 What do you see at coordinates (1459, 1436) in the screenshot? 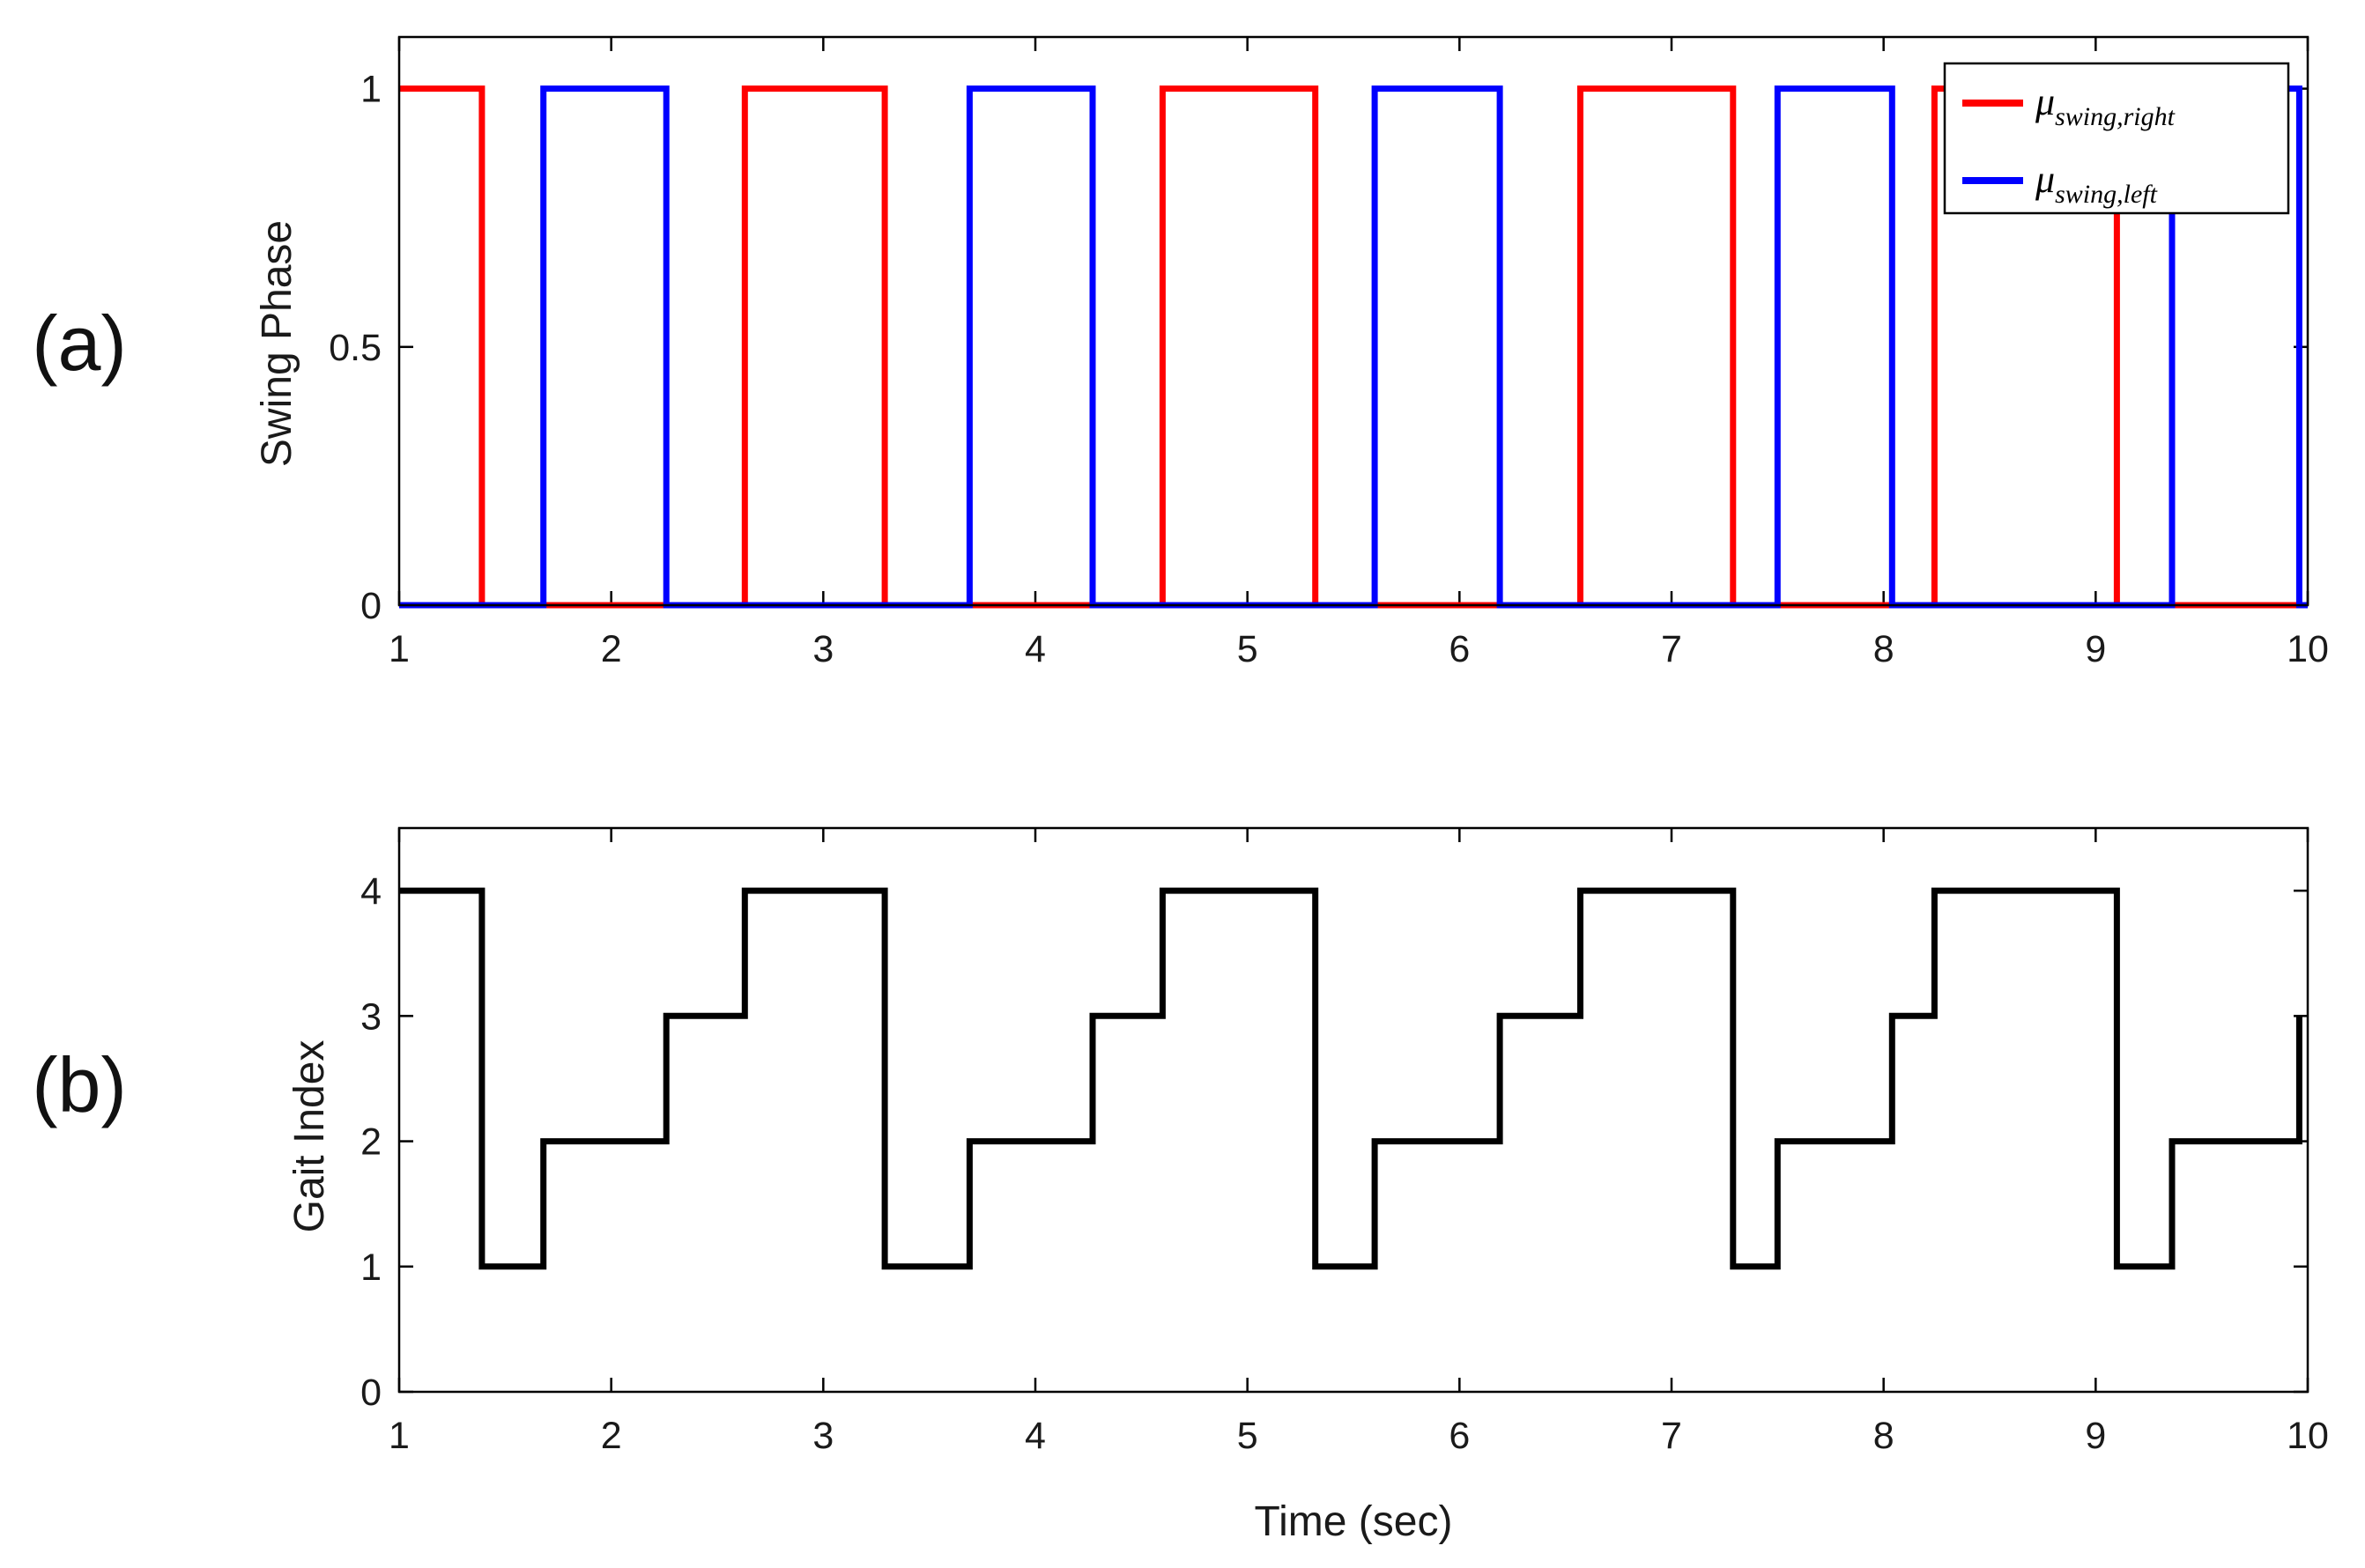
I see `x-tick-label-b: 6` at bounding box center [1459, 1436].